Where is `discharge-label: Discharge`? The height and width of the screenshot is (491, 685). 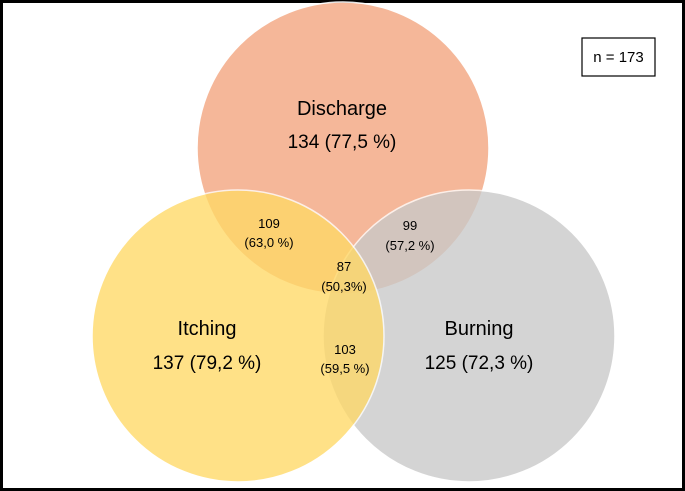 discharge-label: Discharge is located at coordinates (342, 109).